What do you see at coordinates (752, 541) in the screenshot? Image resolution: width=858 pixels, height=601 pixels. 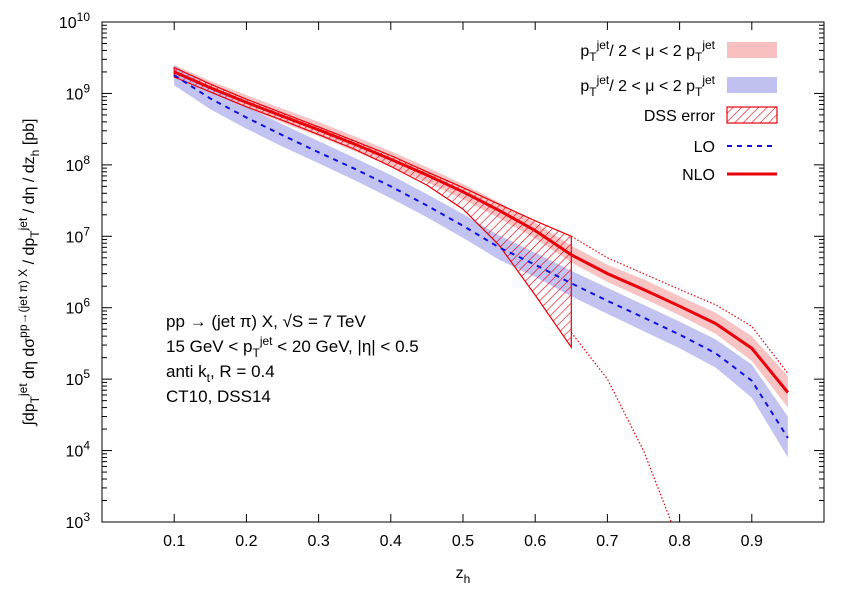 I see `x-tick-label: 0.9` at bounding box center [752, 541].